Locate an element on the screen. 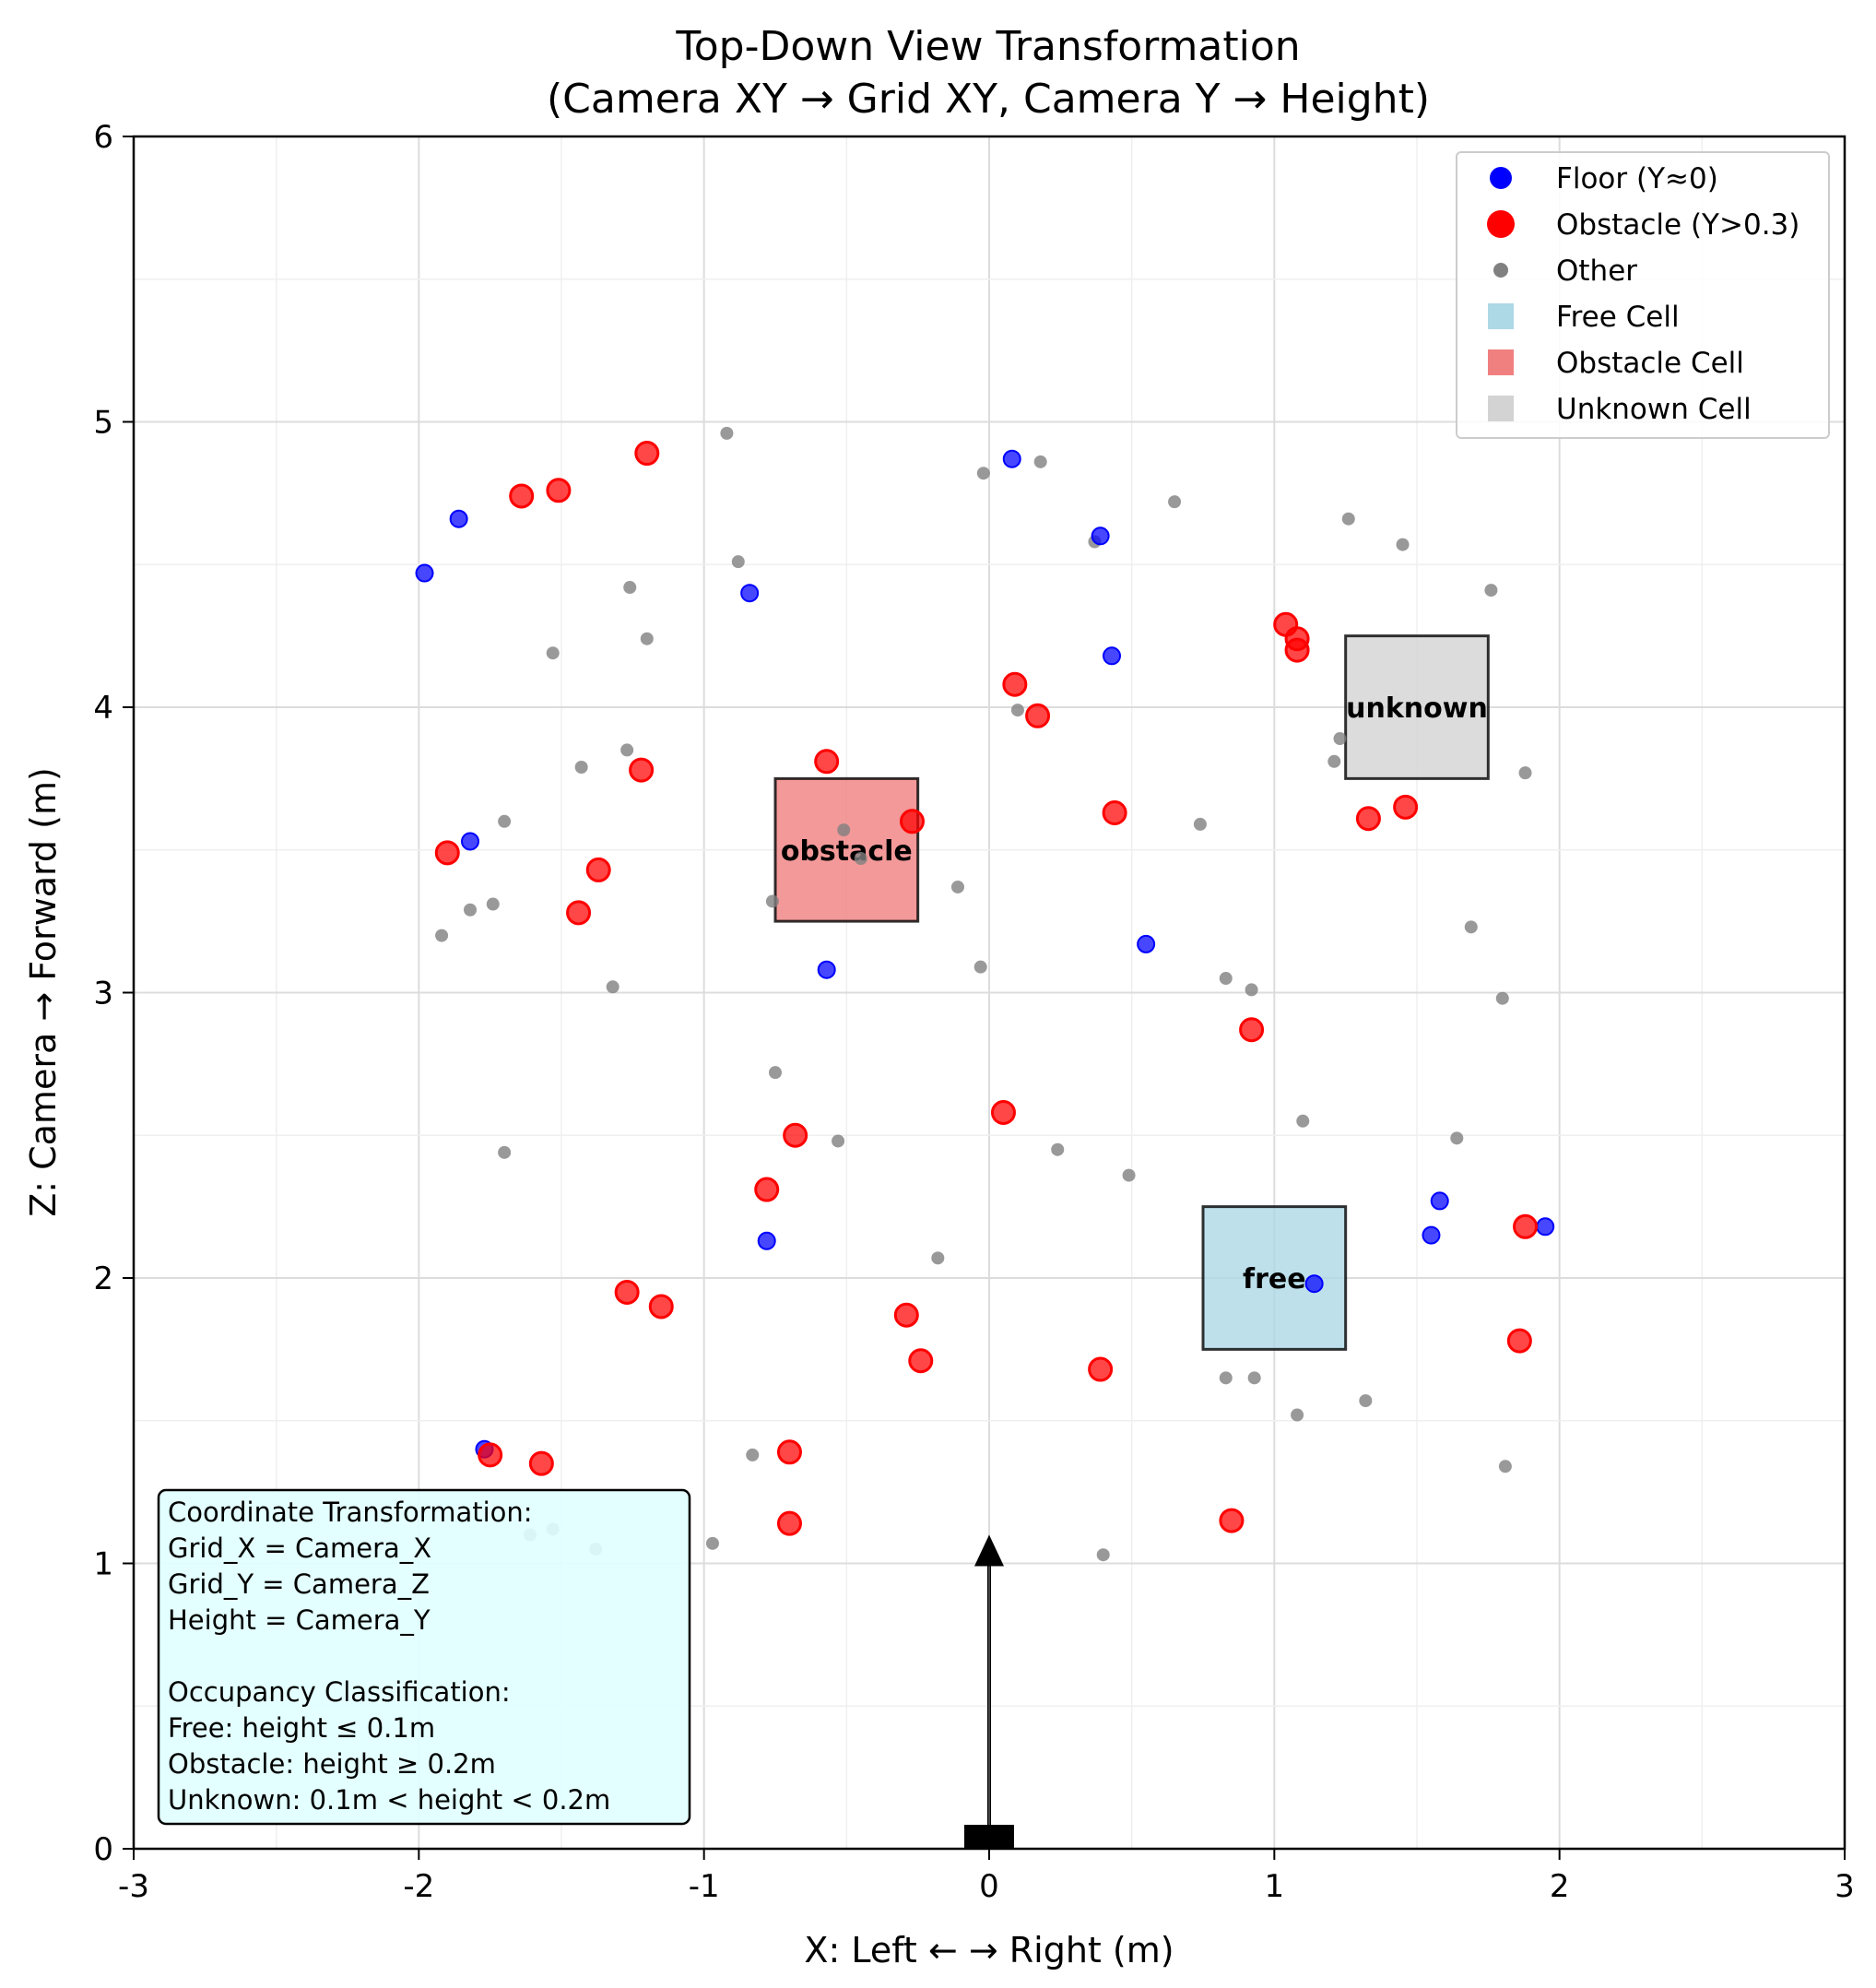  y-tick-label: 6 is located at coordinates (103, 137).